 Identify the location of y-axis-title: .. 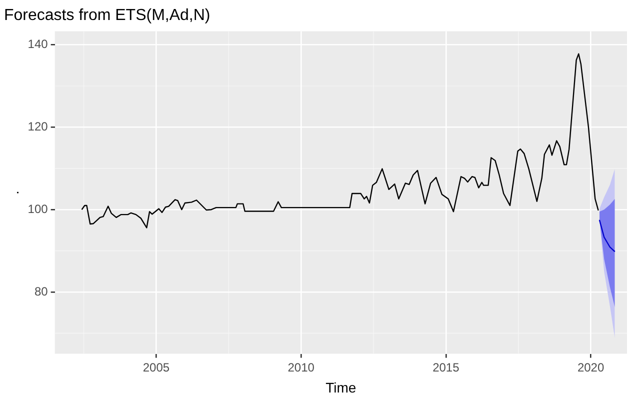
(13, 192).